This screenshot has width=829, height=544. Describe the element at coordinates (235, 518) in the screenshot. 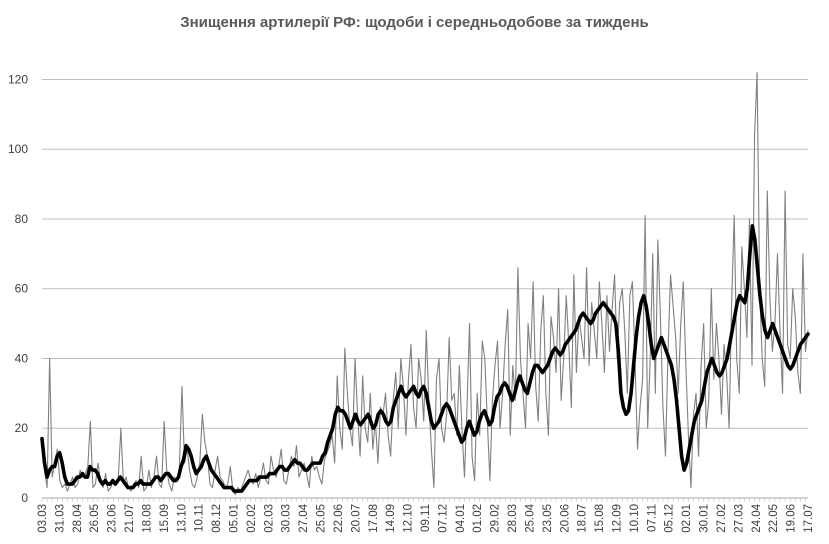

I see `x-tick-label: 05.01` at that location.